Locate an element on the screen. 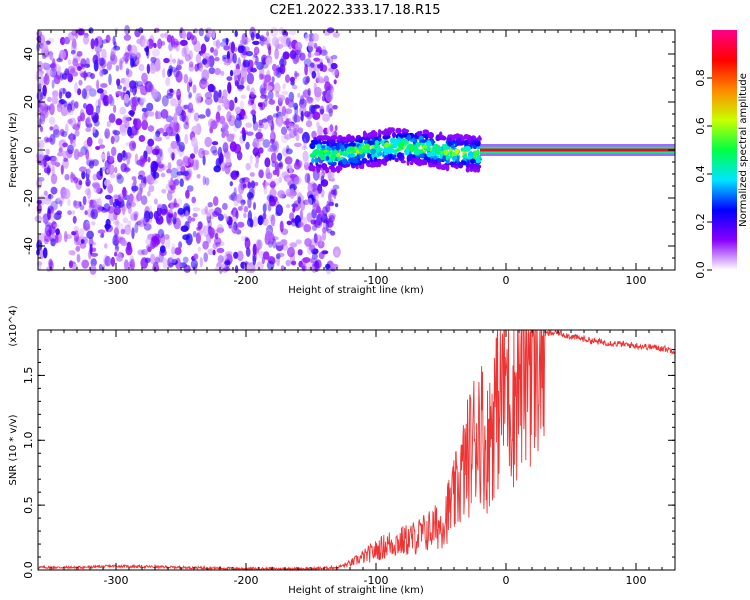 The height and width of the screenshot is (600, 750). y-tick-label: 0 is located at coordinates (28, 150).